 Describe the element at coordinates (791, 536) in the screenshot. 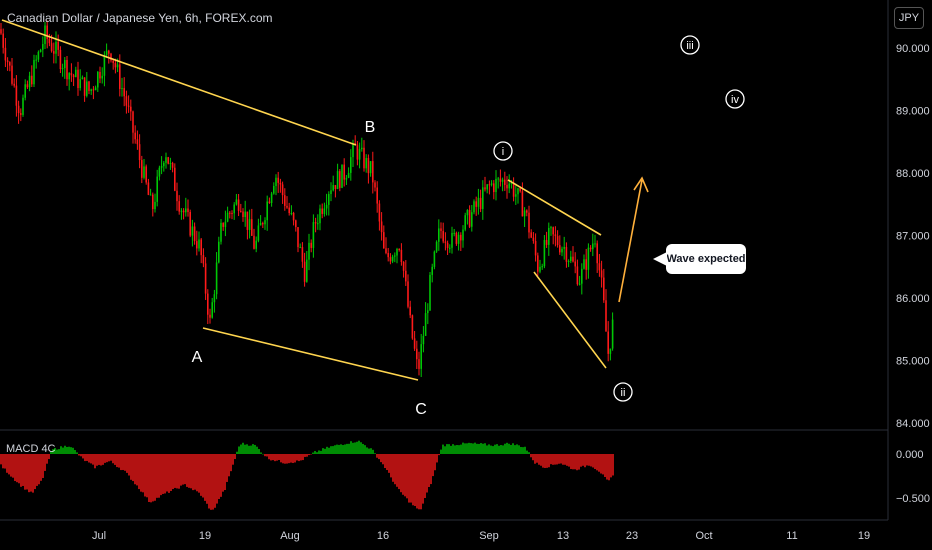

I see `time-tick-label: 11` at that location.